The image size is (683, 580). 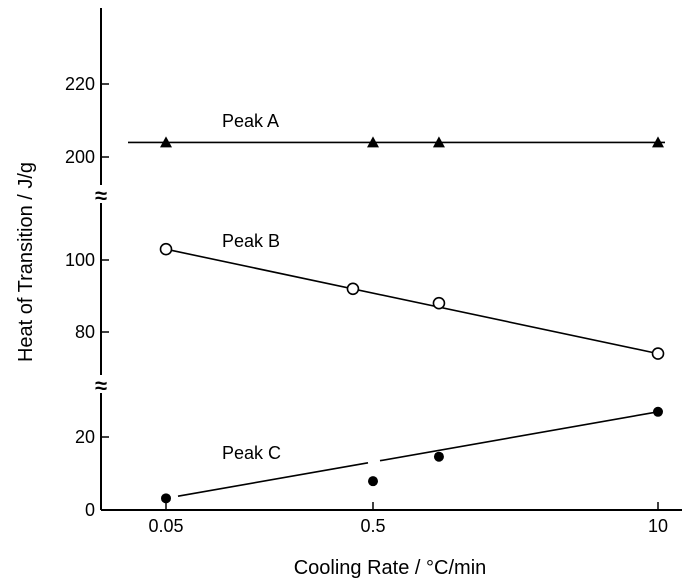 I want to click on axis-break-marker-1: ≈, so click(x=101, y=195).